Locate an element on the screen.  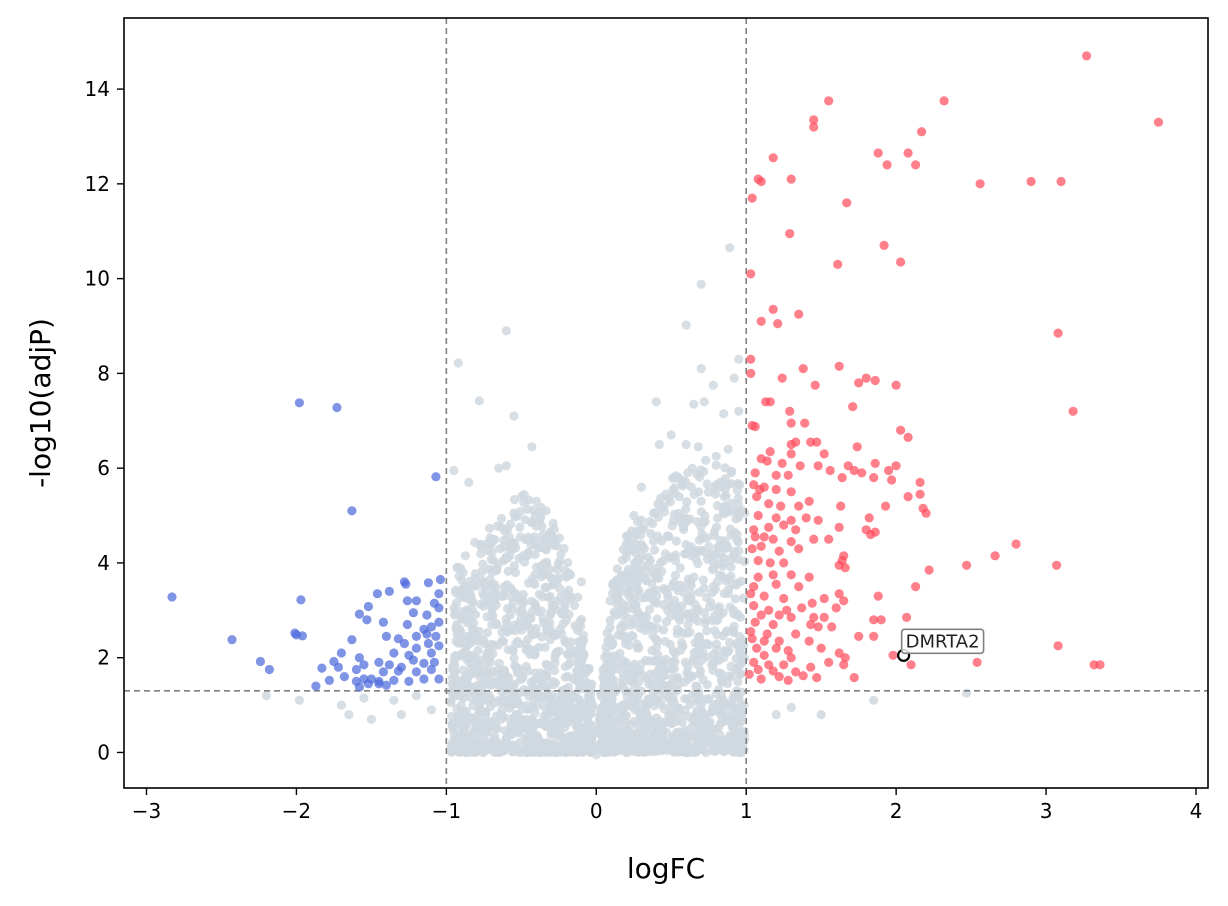
x-tick-label: 1 is located at coordinates (746, 811).